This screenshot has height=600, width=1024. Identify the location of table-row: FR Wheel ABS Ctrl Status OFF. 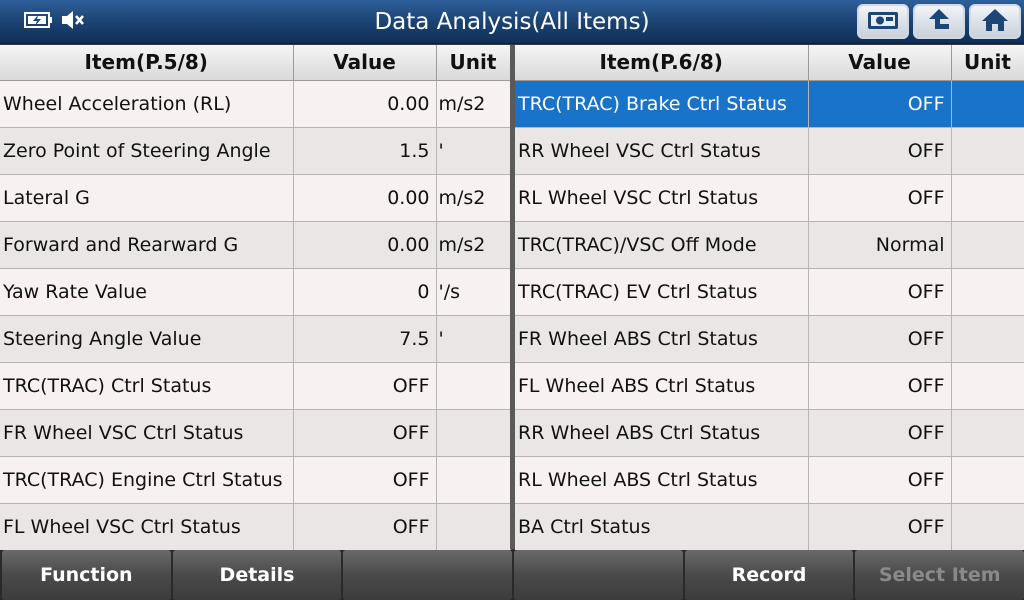
(769, 339).